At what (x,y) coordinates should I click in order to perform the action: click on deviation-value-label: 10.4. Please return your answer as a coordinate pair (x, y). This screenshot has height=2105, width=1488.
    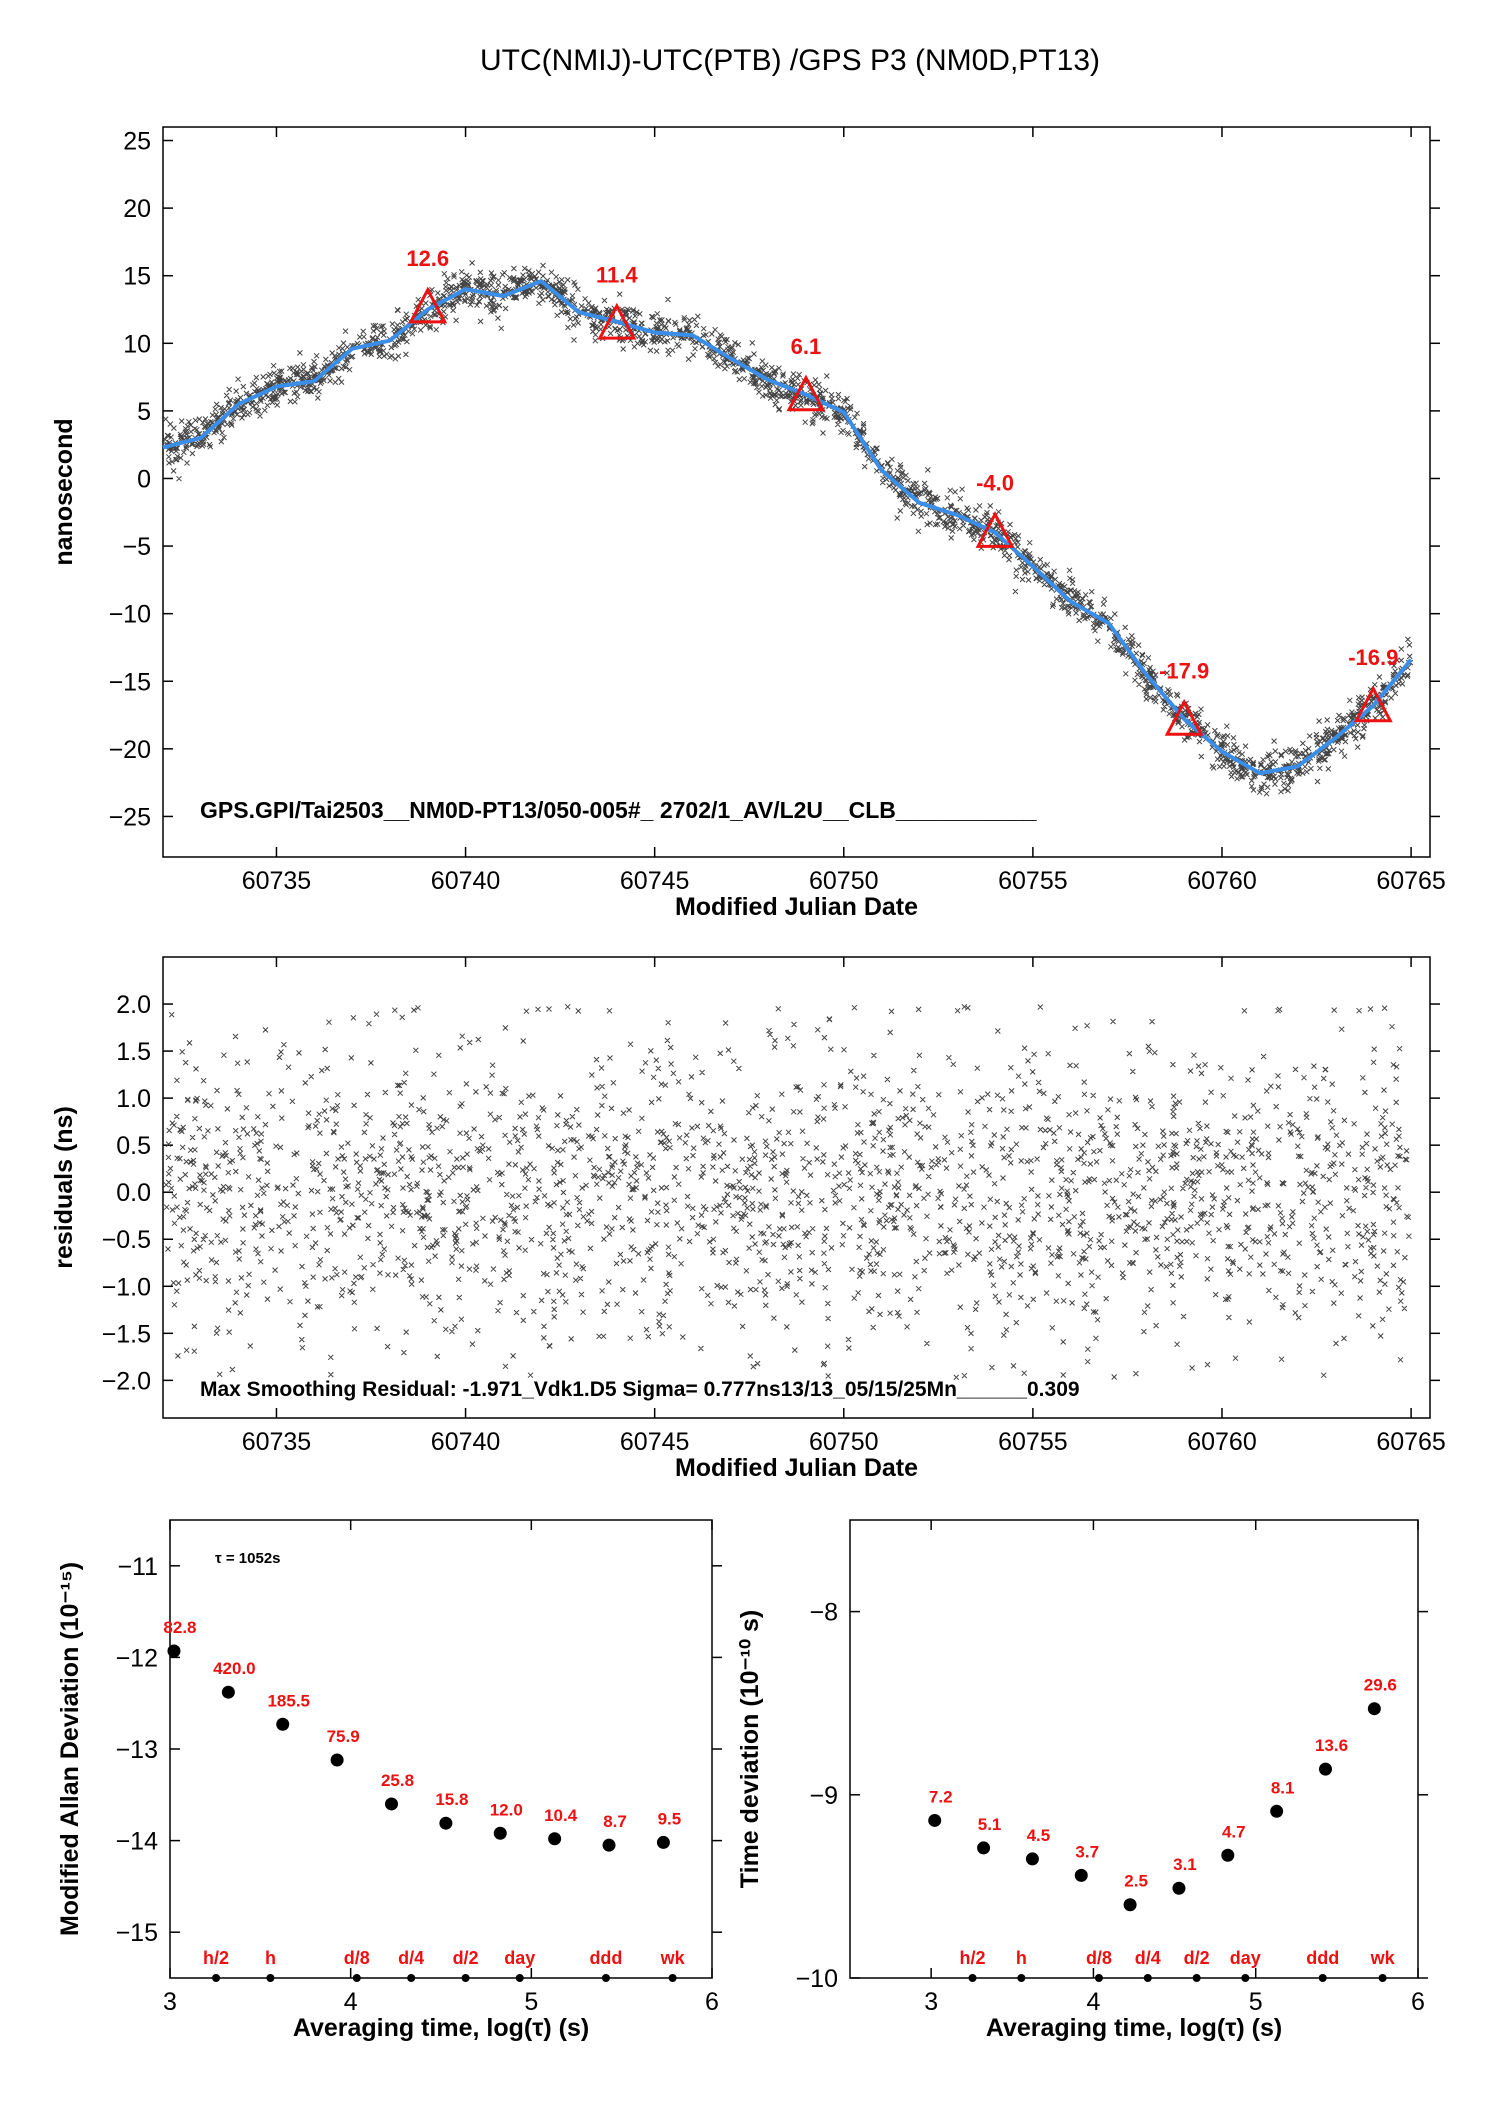
    Looking at the image, I should click on (561, 1815).